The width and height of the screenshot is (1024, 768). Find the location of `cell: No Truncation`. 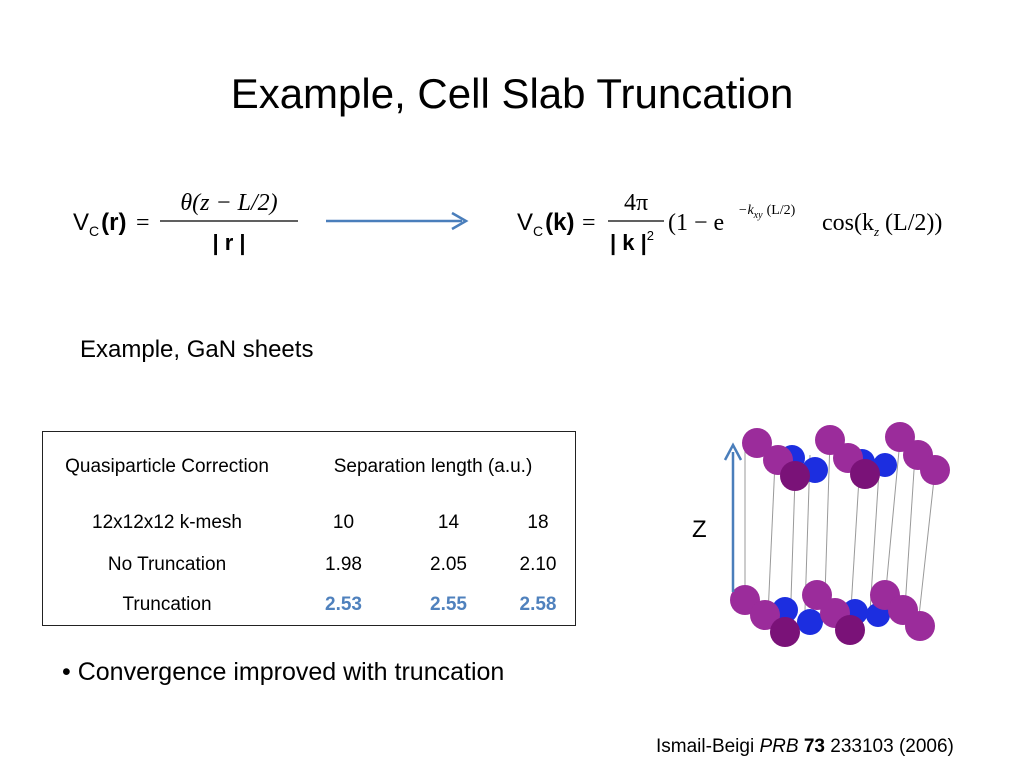

cell: No Truncation is located at coordinates (167, 564).